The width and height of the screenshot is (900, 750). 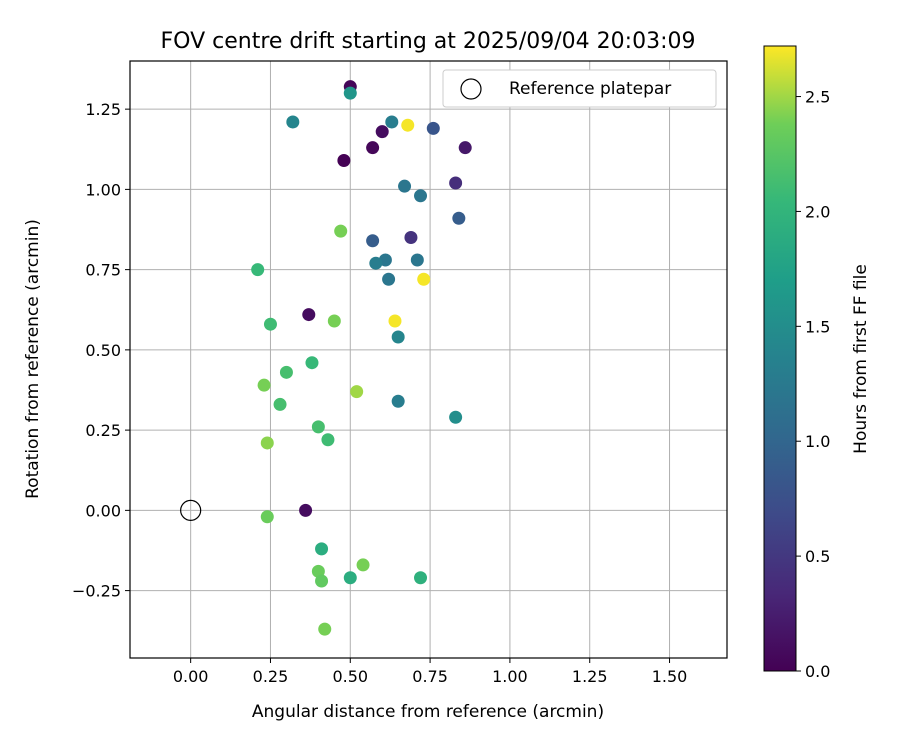 What do you see at coordinates (471, 89) in the screenshot?
I see `legend-reference-marker` at bounding box center [471, 89].